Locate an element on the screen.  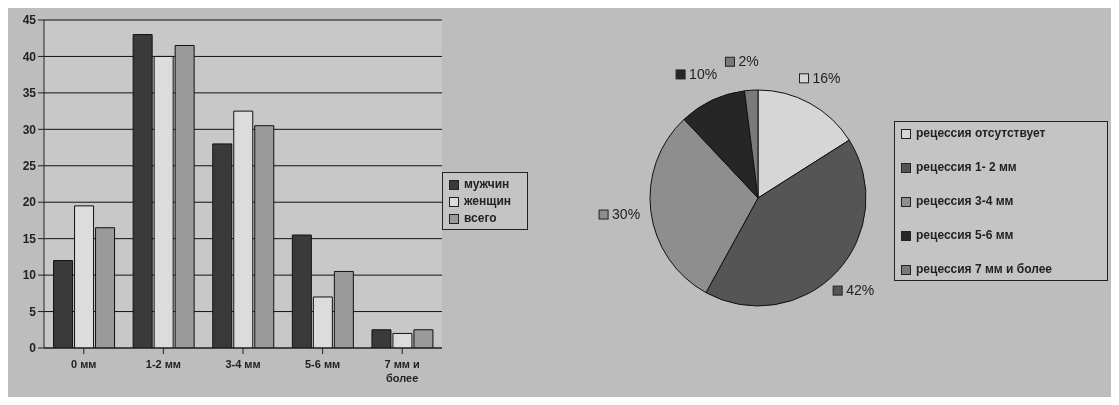
legend-label: рецессия 3-4 мм is located at coordinates (965, 200).